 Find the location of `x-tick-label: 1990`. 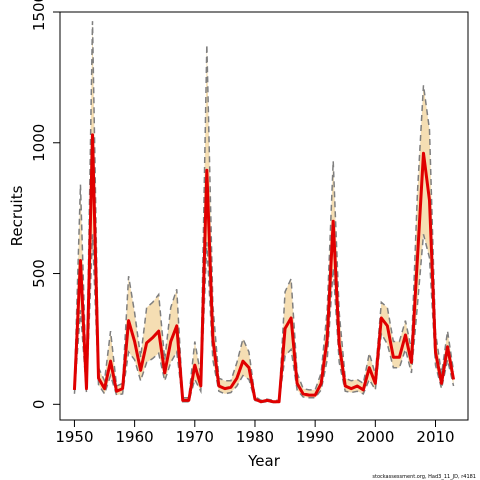

x-tick-label: 1990 is located at coordinates (315, 437).